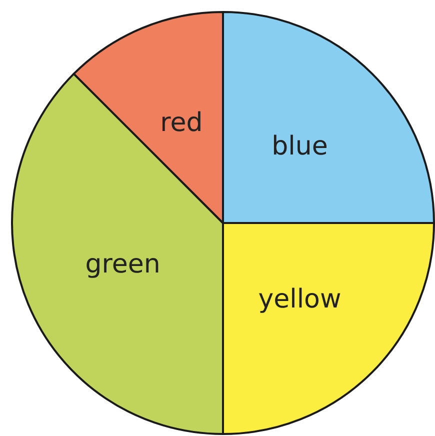 The height and width of the screenshot is (436, 435). I want to click on slice-label: red, so click(181, 123).